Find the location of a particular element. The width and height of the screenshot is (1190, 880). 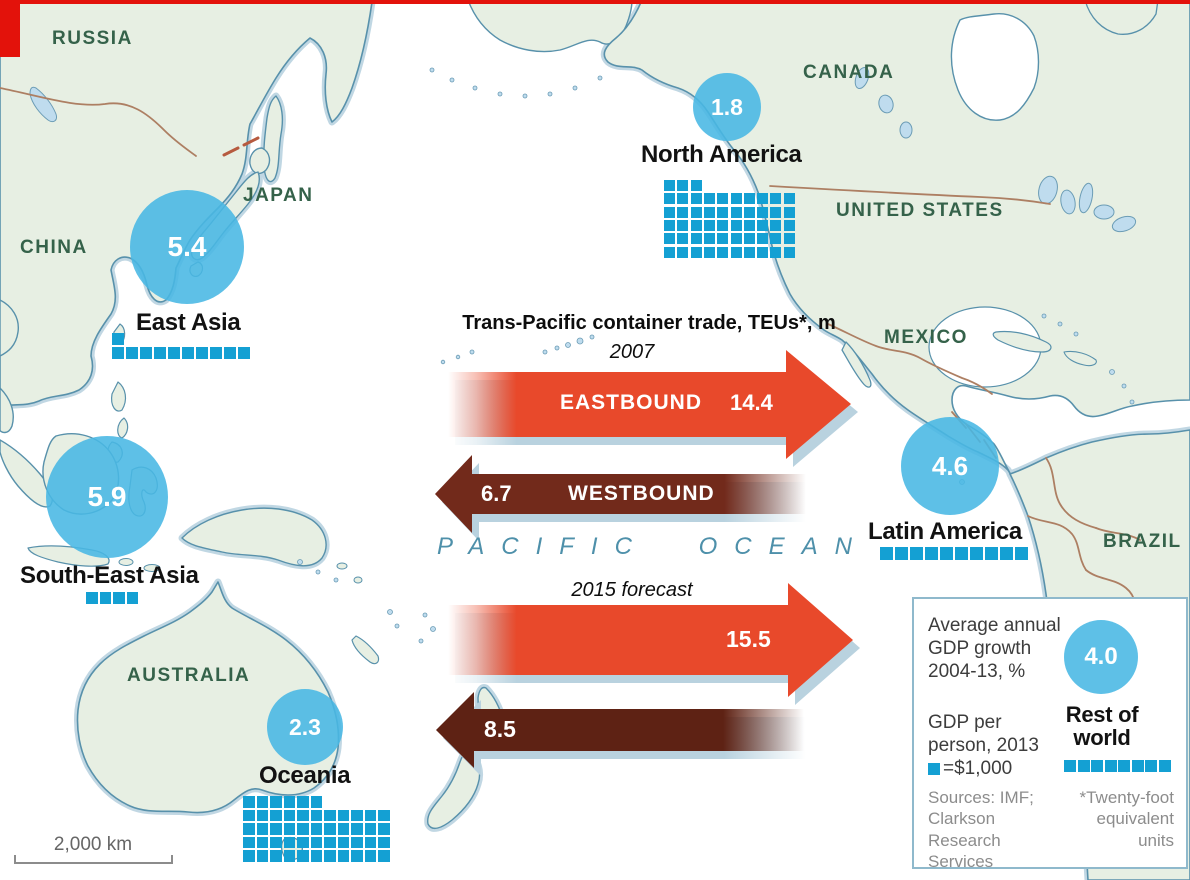

westbound-2007-arrow is located at coordinates (620, 494).